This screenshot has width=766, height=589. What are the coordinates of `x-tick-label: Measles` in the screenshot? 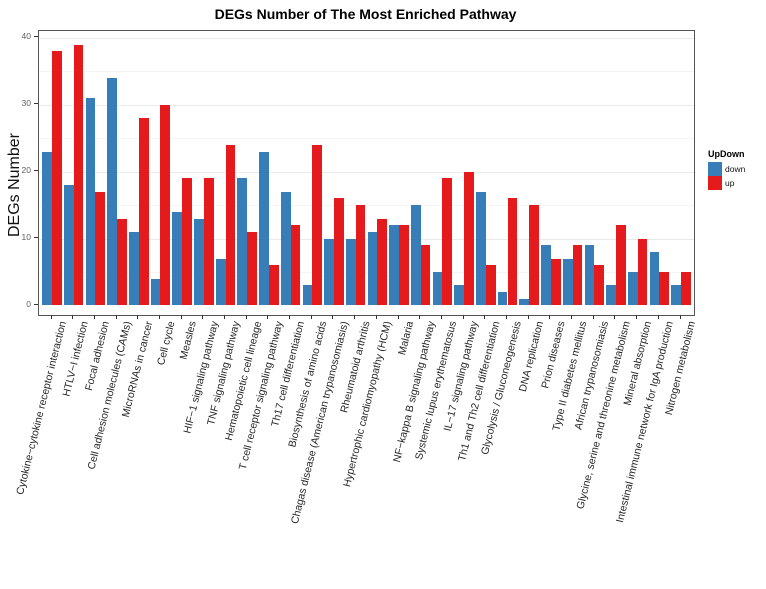 It's located at (188, 340).